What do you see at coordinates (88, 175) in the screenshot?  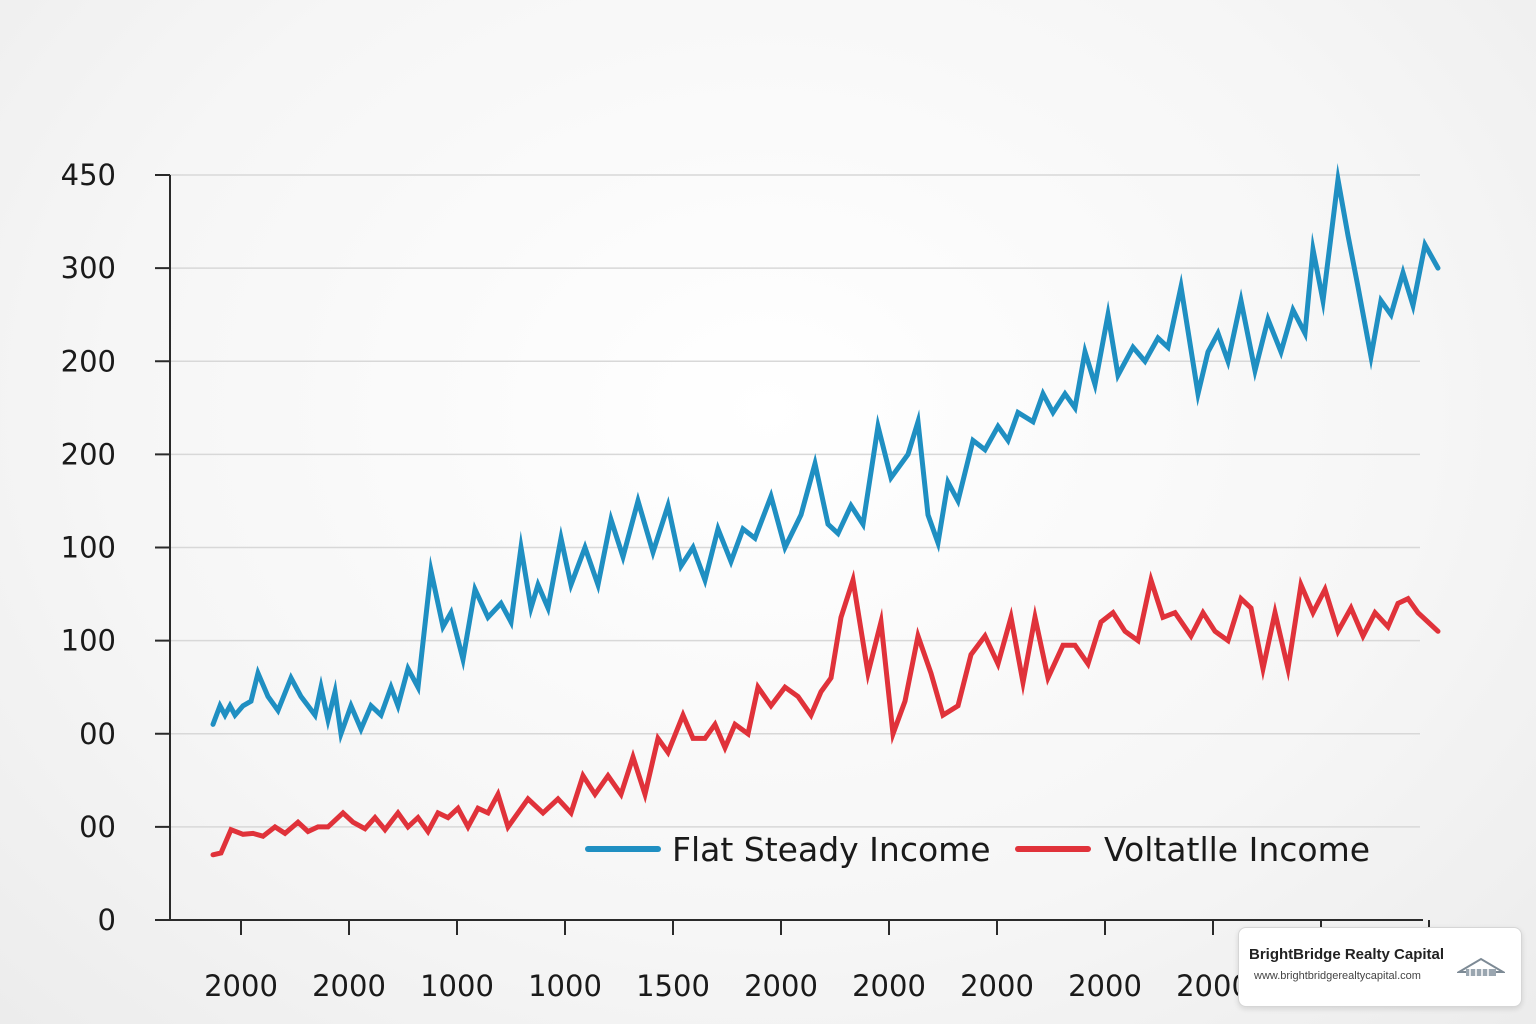 I see `y-tick-label: 450` at bounding box center [88, 175].